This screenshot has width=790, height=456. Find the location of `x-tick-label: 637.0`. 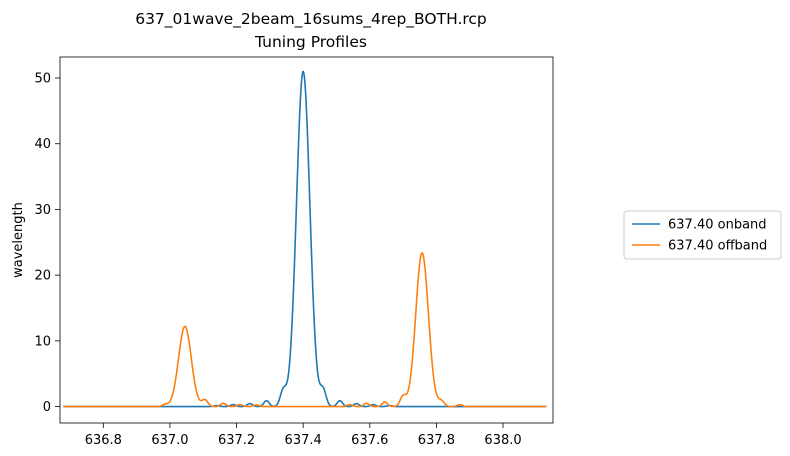

x-tick-label: 637.0 is located at coordinates (169, 440).